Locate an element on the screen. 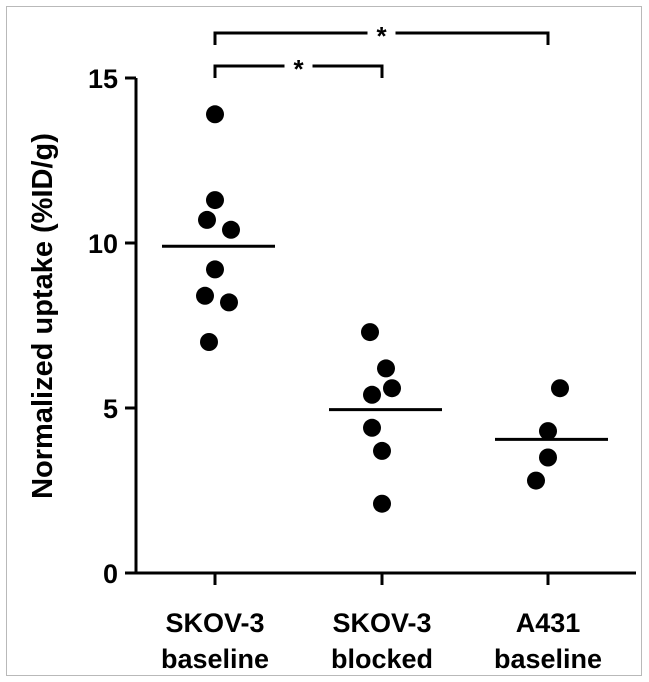 The image size is (649, 682). x-axis: SKOV-3 baseline SKOV-3 blocked A431 baseline is located at coordinates (385, 622).